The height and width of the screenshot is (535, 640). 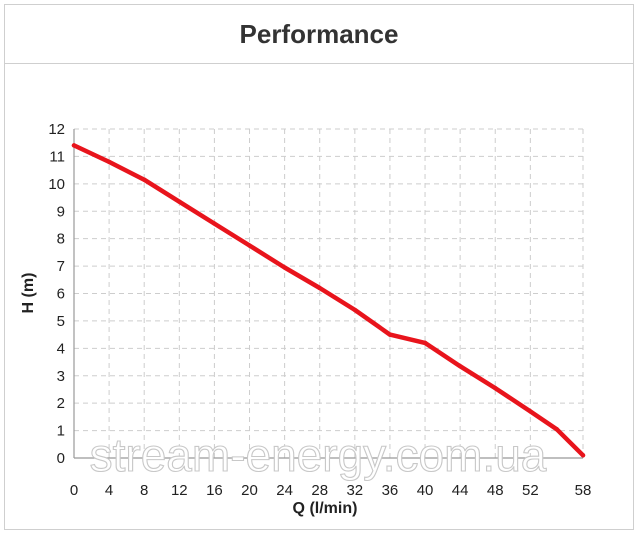 I want to click on x-tick-label: 24, so click(x=284, y=490).